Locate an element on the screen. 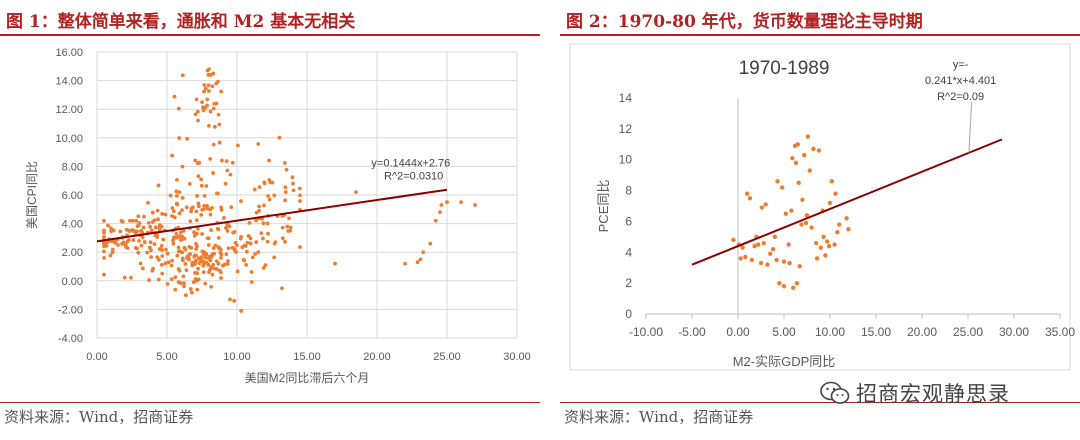  x-tick-label: 20.00 is located at coordinates (377, 357).